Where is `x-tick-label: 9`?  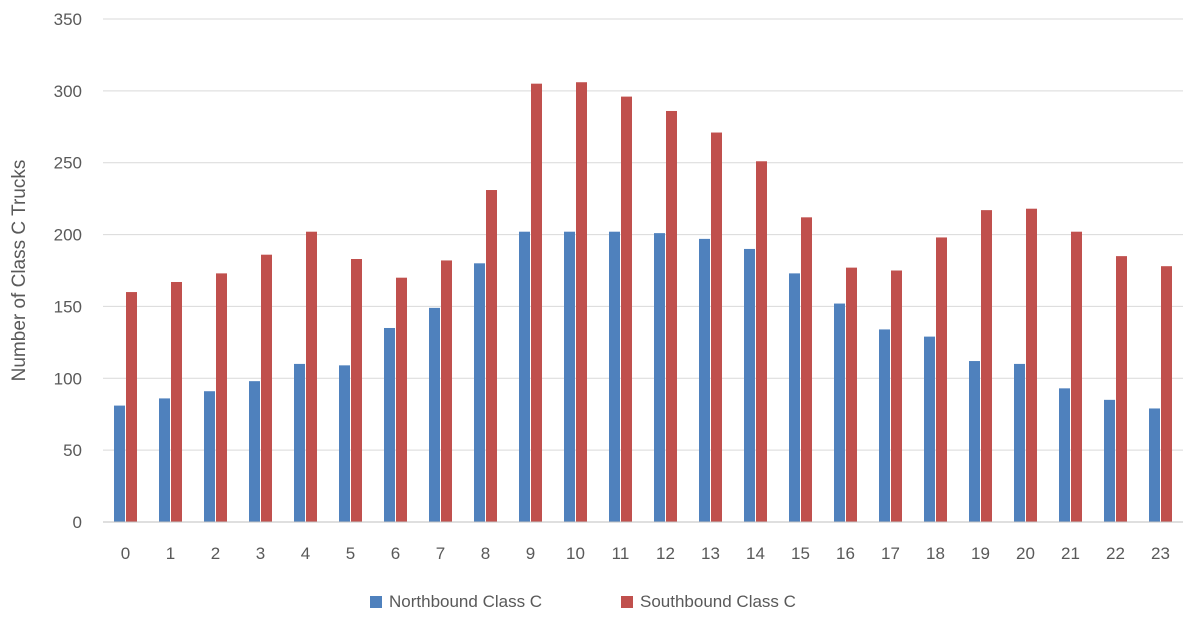 x-tick-label: 9 is located at coordinates (530, 553).